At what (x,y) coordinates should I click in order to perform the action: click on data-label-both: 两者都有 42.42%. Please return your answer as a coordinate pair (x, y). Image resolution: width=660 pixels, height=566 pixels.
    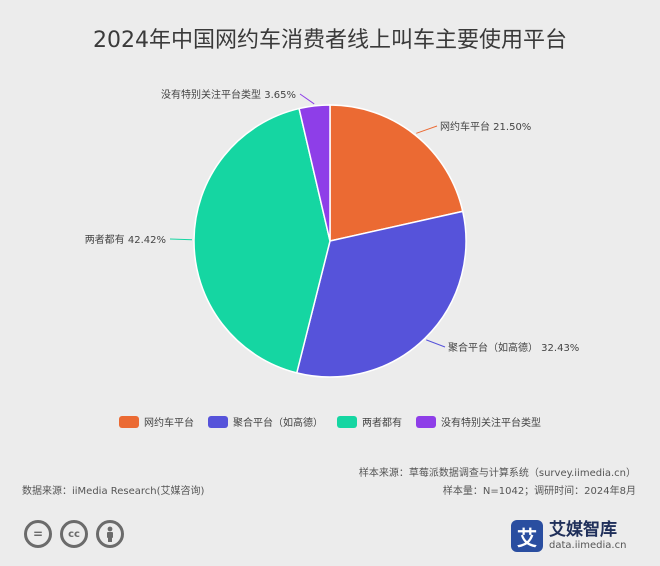
    Looking at the image, I should click on (125, 239).